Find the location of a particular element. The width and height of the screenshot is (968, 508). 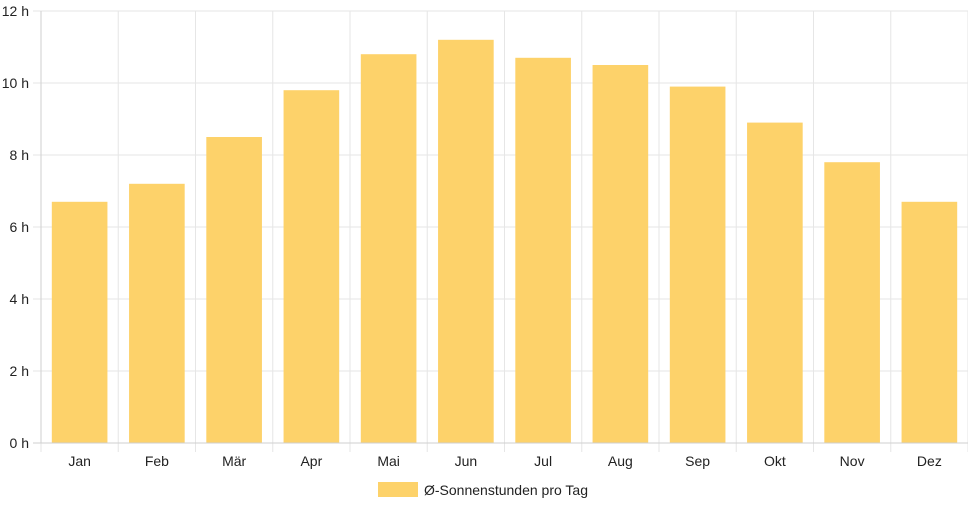

x-tick-label: Mai is located at coordinates (388, 461).